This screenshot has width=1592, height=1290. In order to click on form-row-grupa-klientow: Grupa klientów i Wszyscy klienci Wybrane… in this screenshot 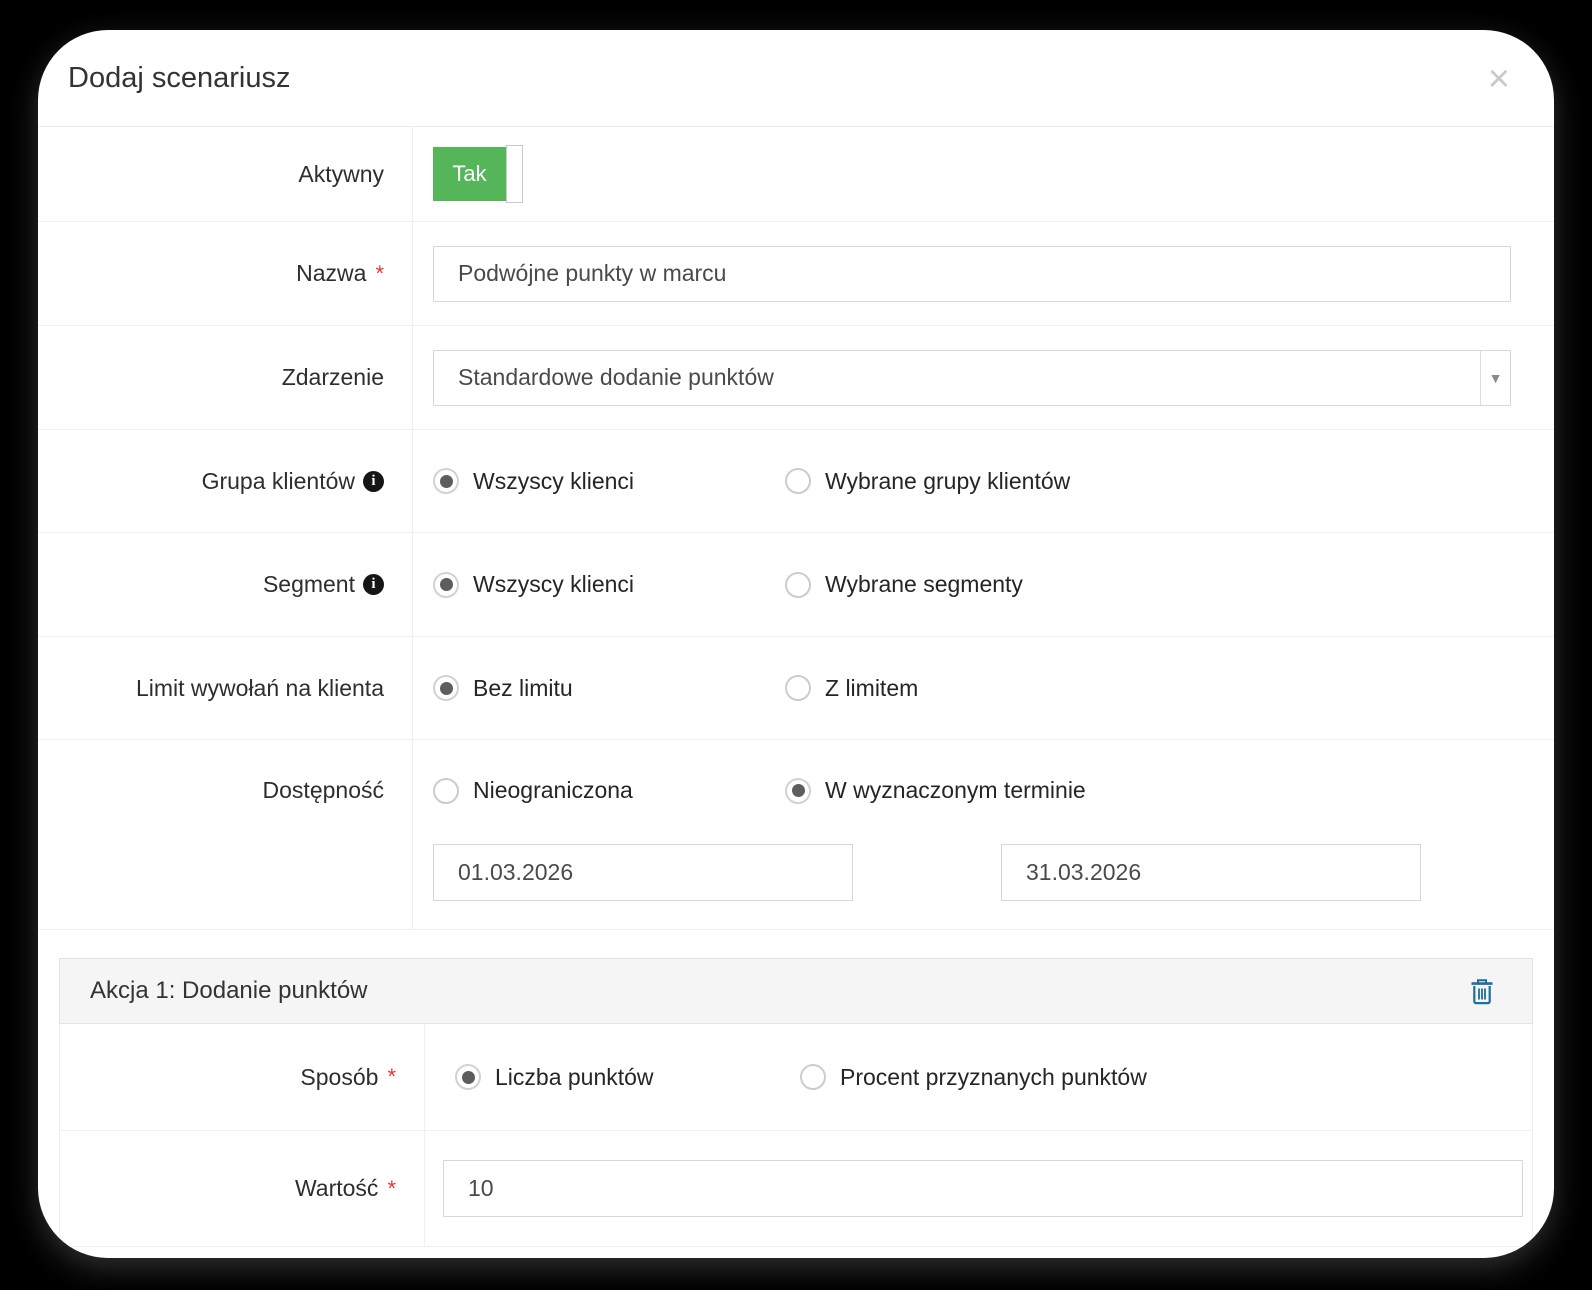, I will do `click(796, 481)`.